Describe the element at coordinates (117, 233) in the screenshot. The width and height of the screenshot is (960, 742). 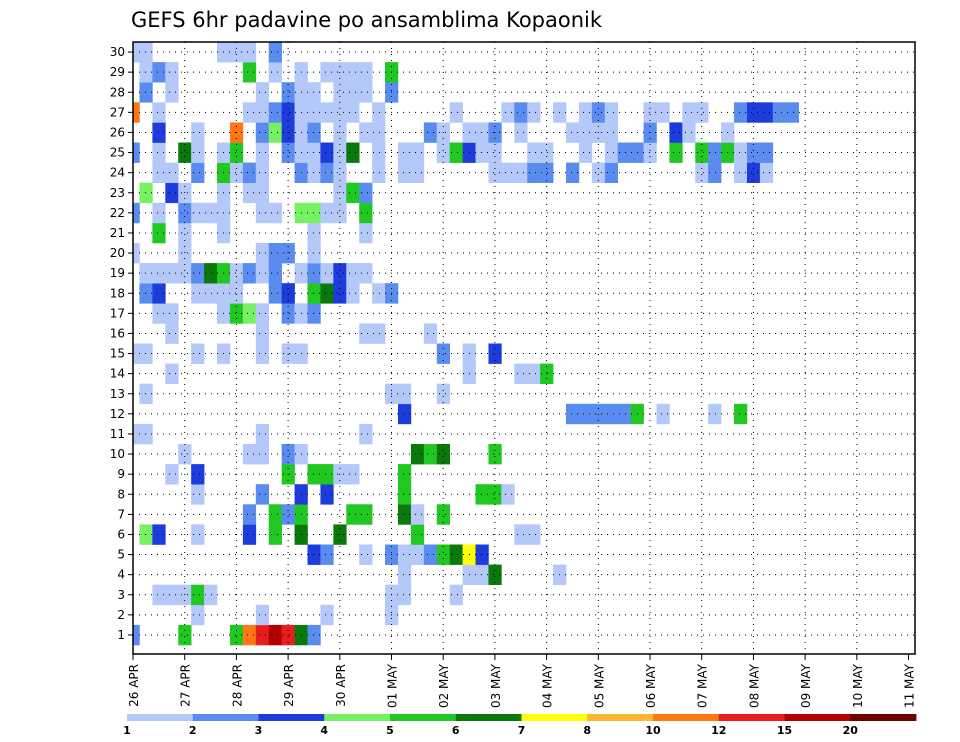
I see `y-tick-label: 21` at that location.